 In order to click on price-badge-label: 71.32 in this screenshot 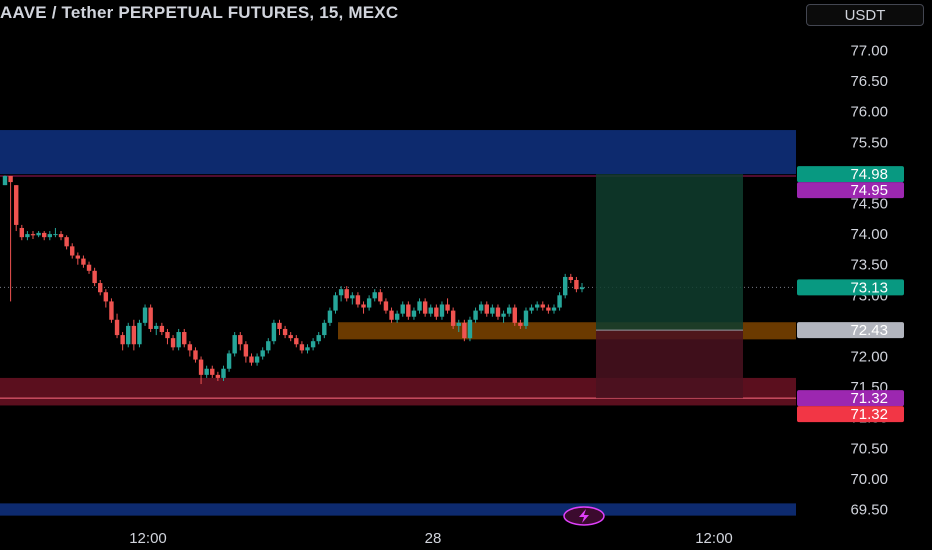, I will do `click(869, 414)`.